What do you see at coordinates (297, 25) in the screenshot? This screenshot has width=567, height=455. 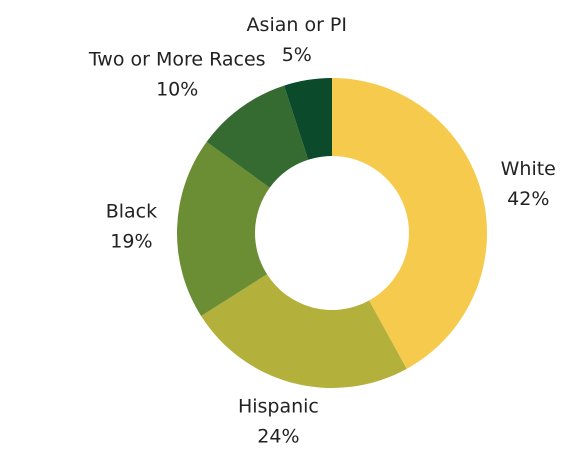 I see `slice-label: Asian or PI` at bounding box center [297, 25].